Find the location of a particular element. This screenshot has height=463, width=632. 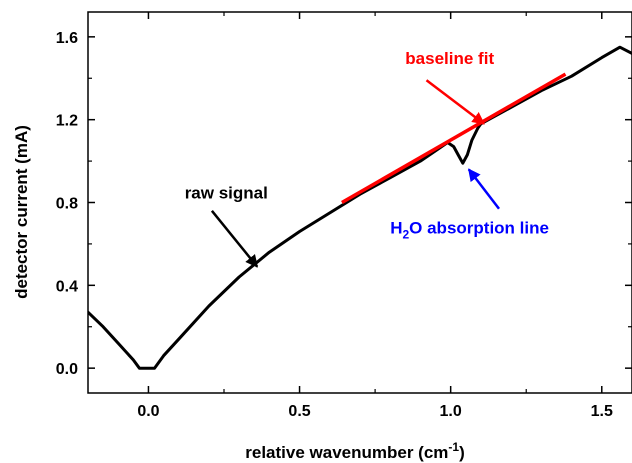

x-tick-label: 0.0 is located at coordinates (148, 411).